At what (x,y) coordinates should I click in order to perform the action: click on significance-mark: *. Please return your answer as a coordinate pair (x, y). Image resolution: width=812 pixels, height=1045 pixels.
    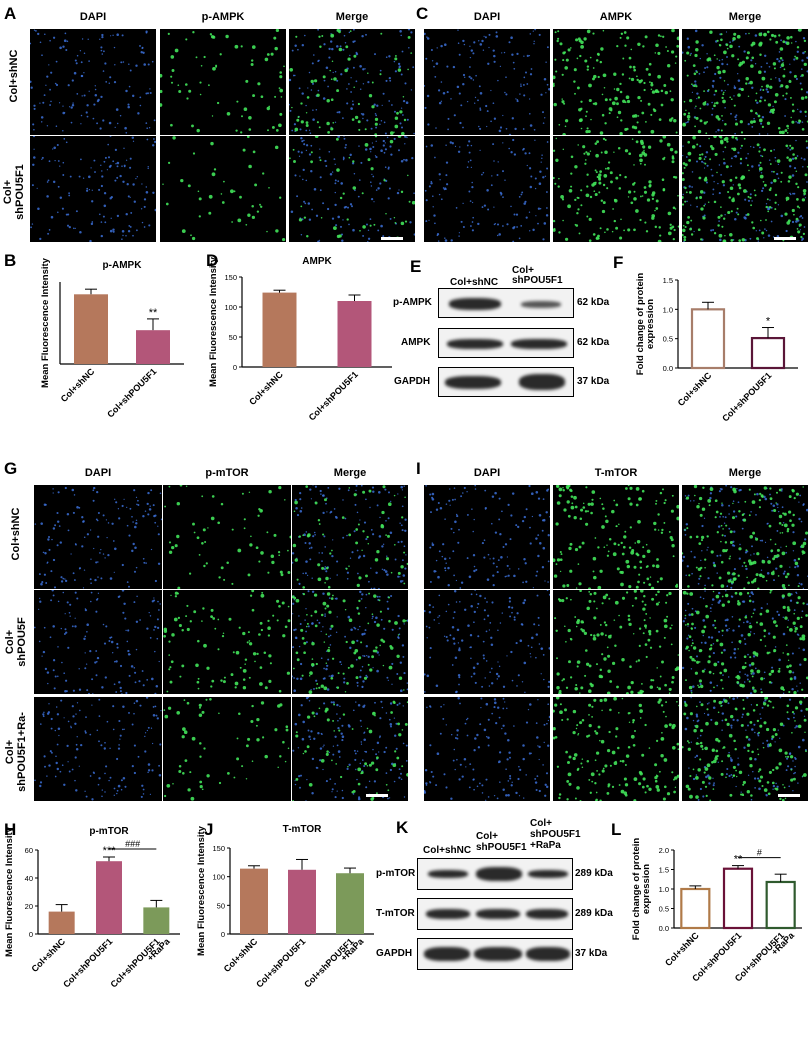
    Looking at the image, I should click on (768, 322).